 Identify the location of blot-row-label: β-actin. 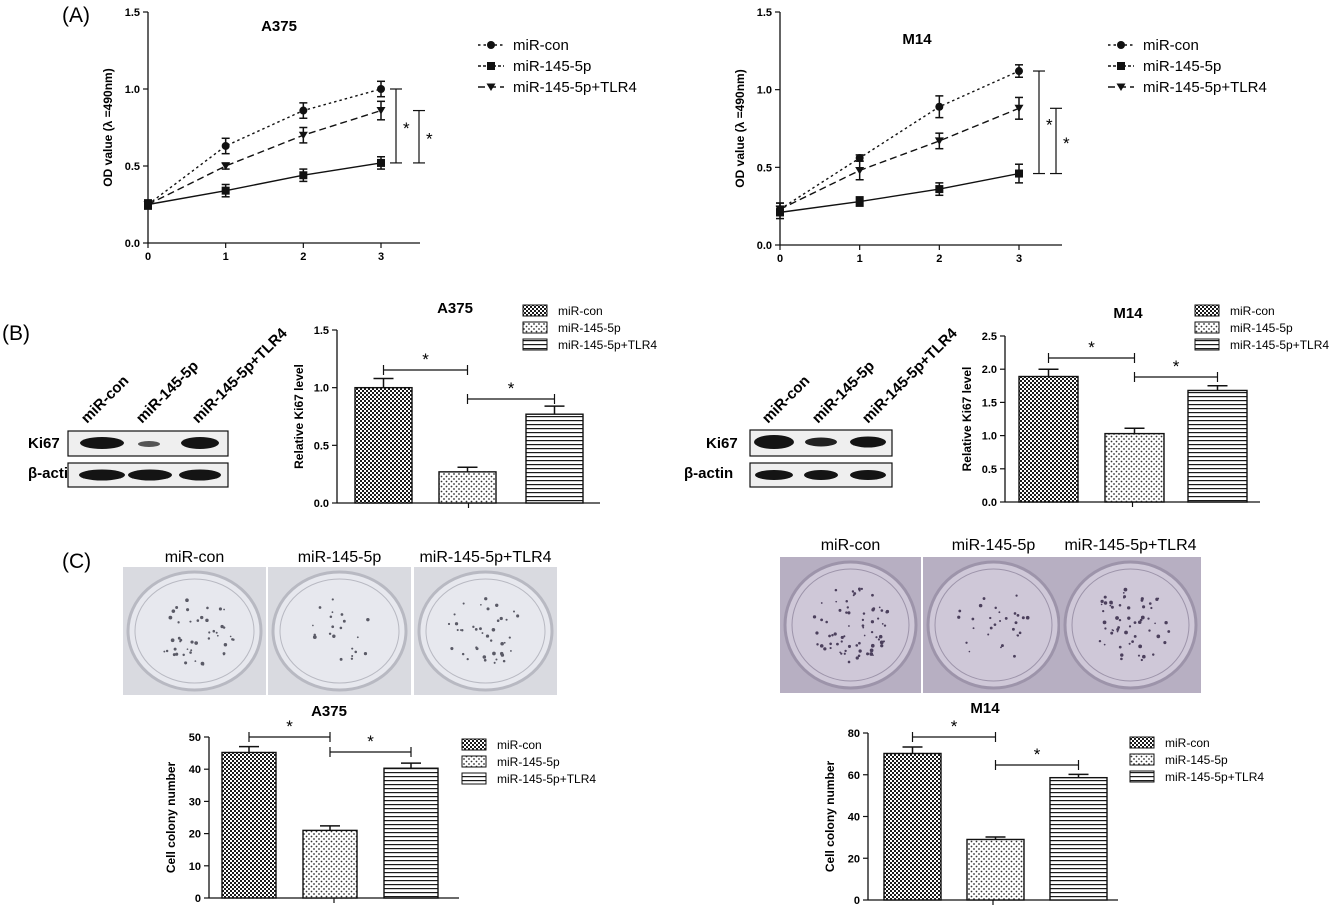
(52, 473).